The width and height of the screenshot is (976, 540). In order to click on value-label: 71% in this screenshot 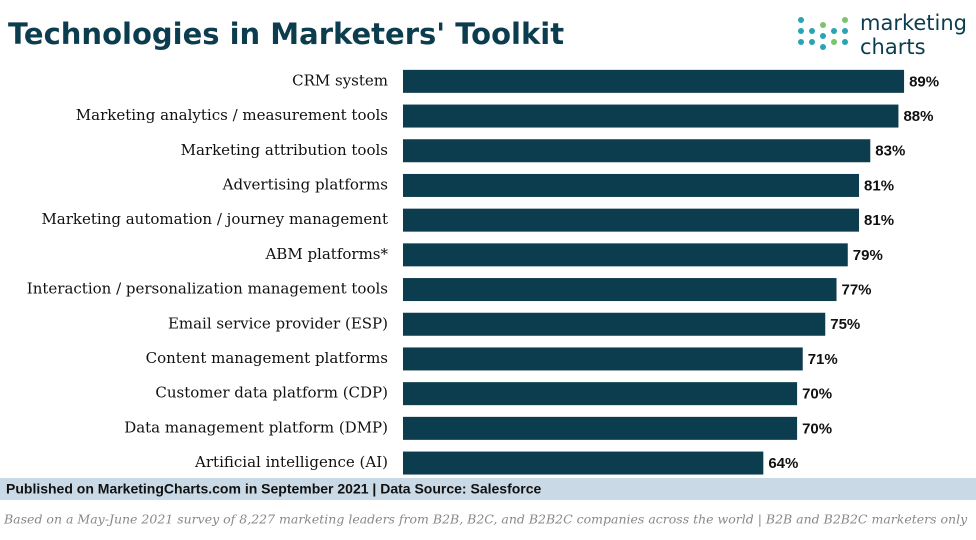, I will do `click(823, 359)`.